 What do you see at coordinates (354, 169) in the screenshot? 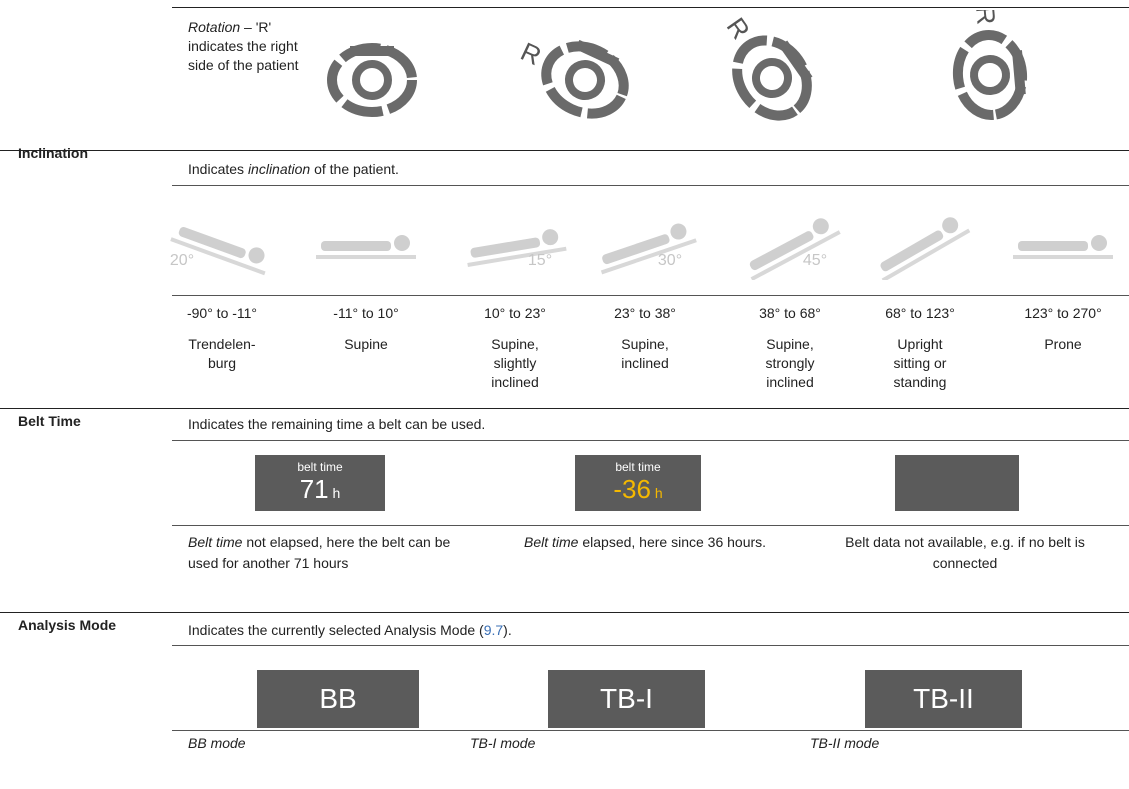
I see `text: of the patient.` at bounding box center [354, 169].